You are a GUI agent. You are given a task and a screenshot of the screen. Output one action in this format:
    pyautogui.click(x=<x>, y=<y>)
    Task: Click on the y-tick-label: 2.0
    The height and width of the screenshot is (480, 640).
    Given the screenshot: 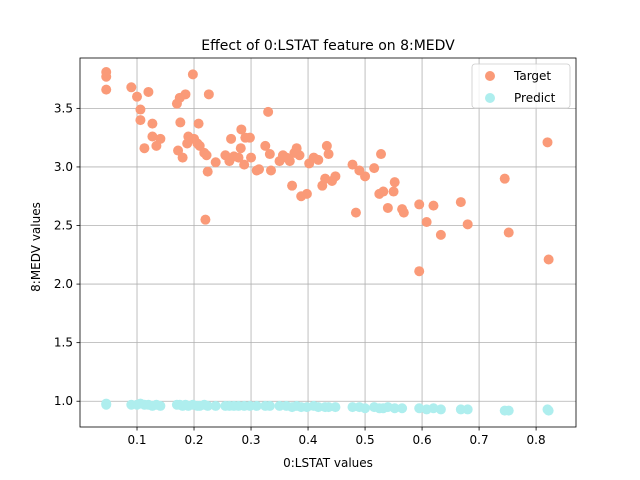 What is the action you would take?
    pyautogui.click(x=63, y=284)
    